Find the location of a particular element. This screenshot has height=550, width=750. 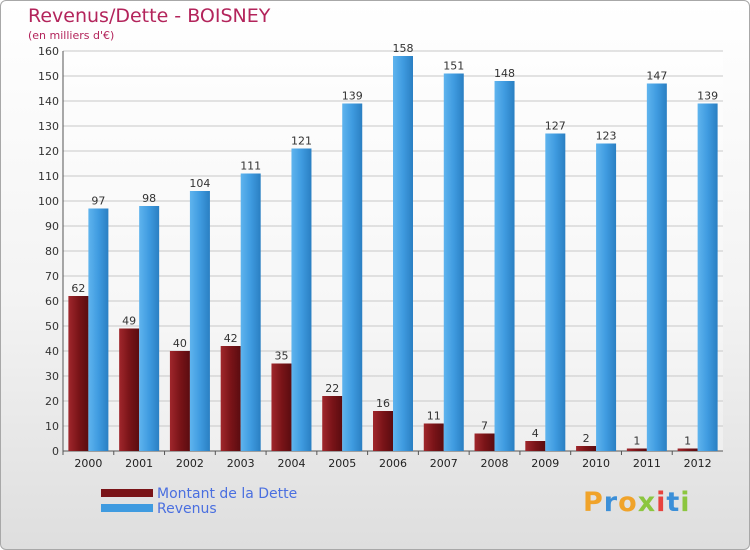

x-tick-label: 2011 is located at coordinates (647, 463).